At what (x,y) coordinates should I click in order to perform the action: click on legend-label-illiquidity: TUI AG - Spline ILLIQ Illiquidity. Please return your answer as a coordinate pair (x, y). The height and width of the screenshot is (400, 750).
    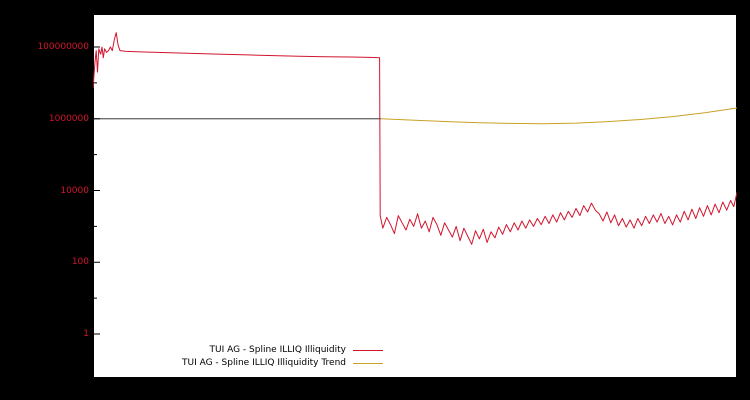
    Looking at the image, I should click on (278, 350).